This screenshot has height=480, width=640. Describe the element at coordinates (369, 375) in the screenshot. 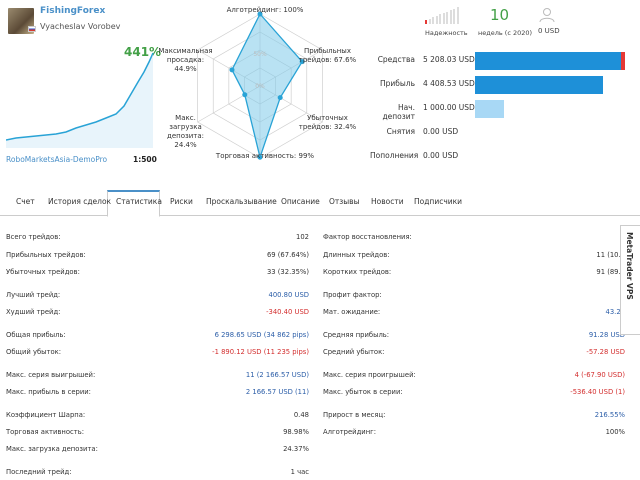

I see `stat-label: Макс. серия проигрышей:` at that location.